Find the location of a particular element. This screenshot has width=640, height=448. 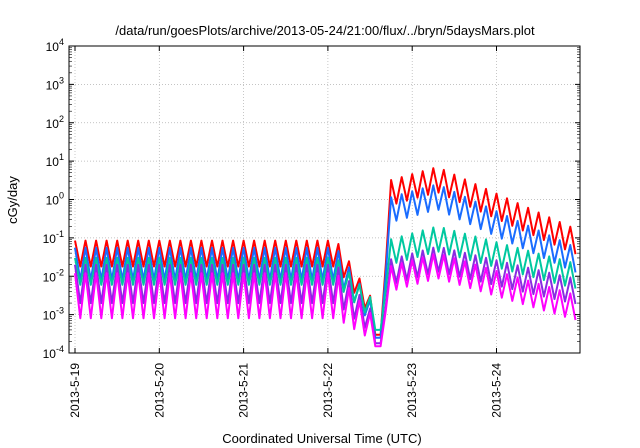

y-tick-label: 10³ is located at coordinates (55, 83).